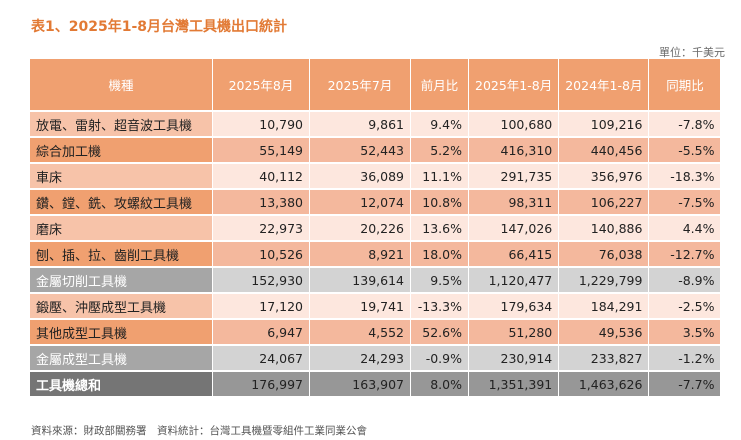  I want to click on header-cell: 2025年8月, so click(261, 84).